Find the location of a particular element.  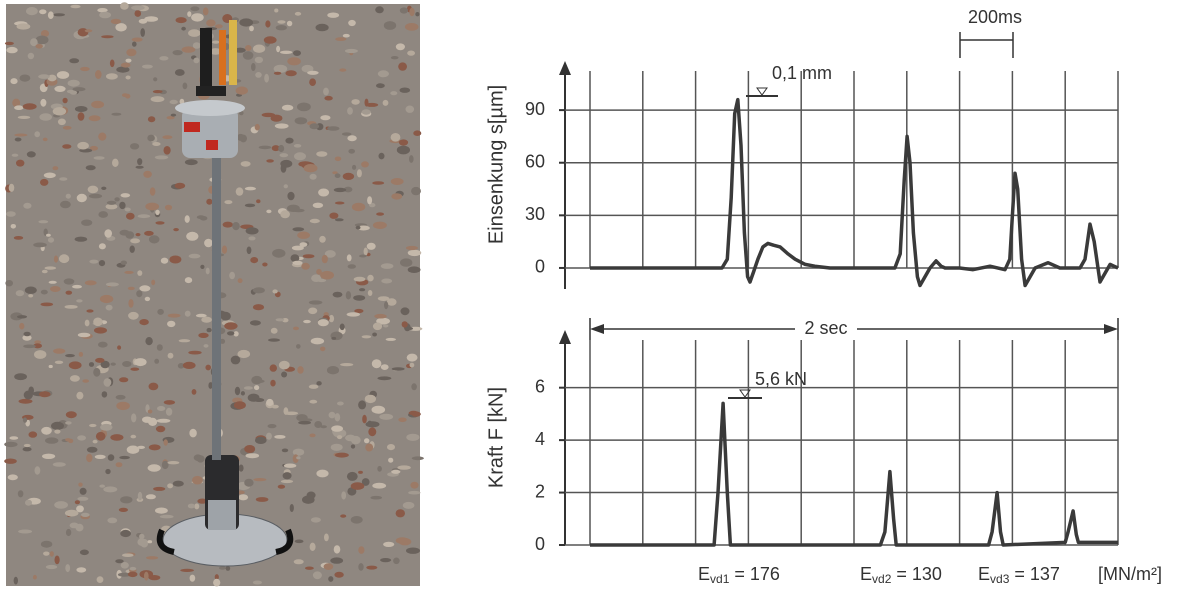

y-tick-label: 60 is located at coordinates (535, 161).